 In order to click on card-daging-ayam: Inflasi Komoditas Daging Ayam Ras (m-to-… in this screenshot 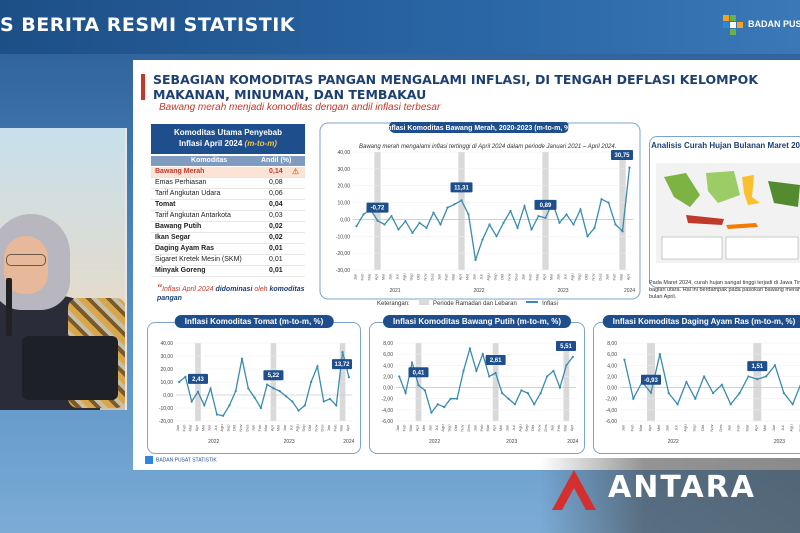, I will do `click(696, 384)`.